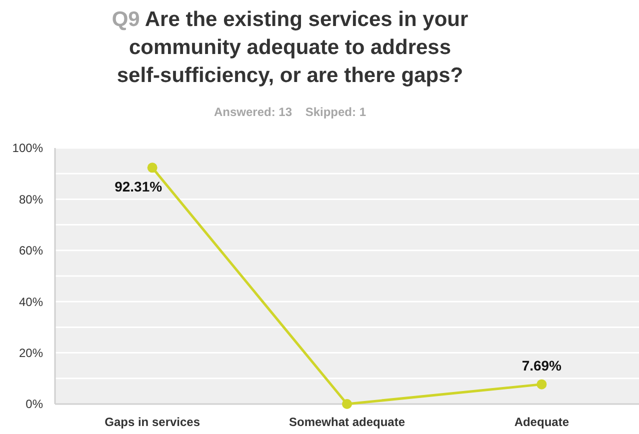  What do you see at coordinates (290, 112) in the screenshot?
I see `chart-subtitle: Answered: 13 Skipped: 1` at bounding box center [290, 112].